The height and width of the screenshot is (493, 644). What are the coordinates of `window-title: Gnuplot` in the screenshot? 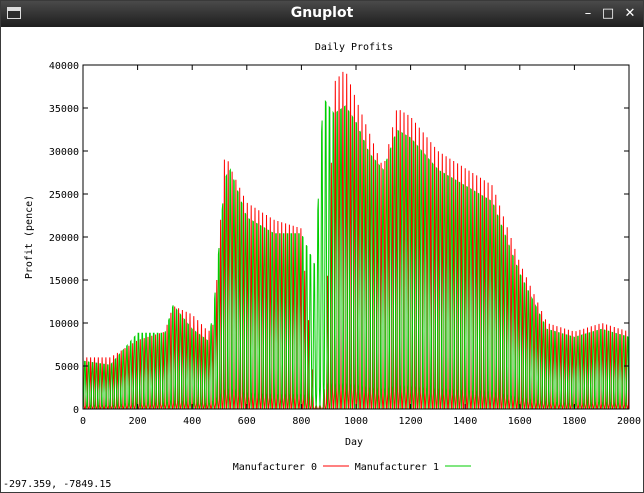 It's located at (322, 13).